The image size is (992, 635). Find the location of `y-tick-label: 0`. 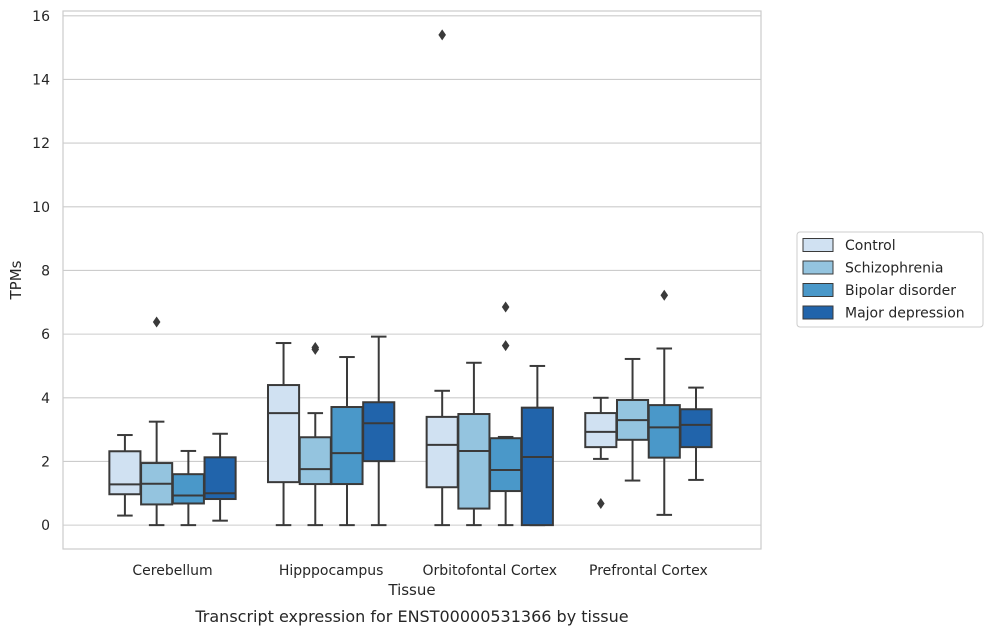

y-tick-label: 0 is located at coordinates (45, 526).